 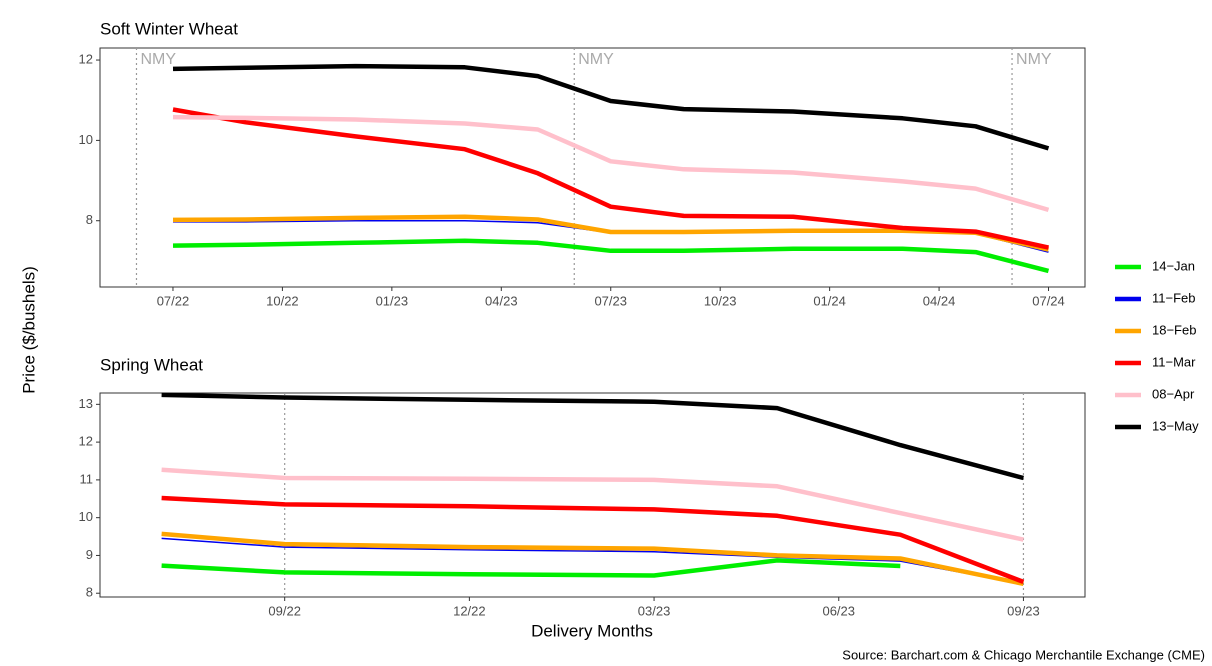 I want to click on x-tick-label: 07/22, so click(x=173, y=300).